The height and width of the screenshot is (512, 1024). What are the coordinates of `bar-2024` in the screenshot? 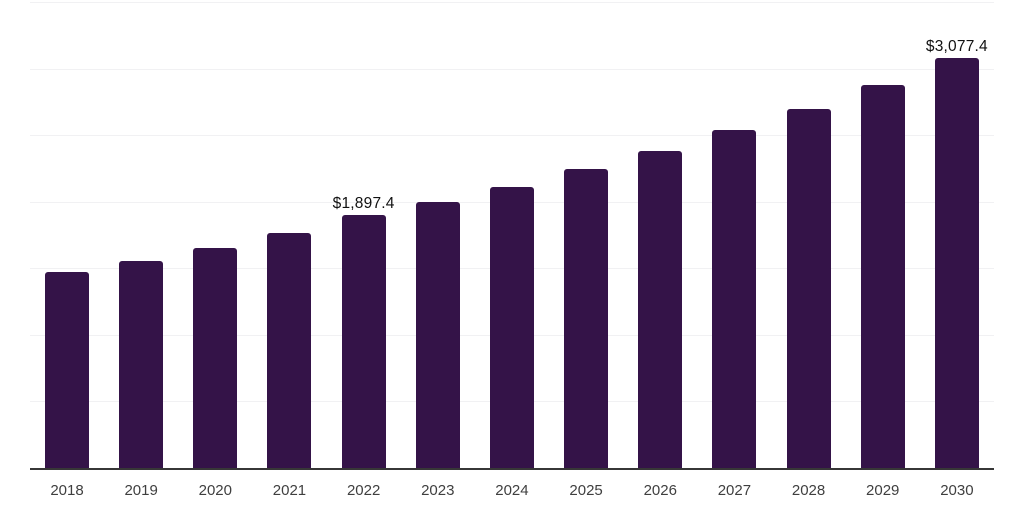 It's located at (511, 327).